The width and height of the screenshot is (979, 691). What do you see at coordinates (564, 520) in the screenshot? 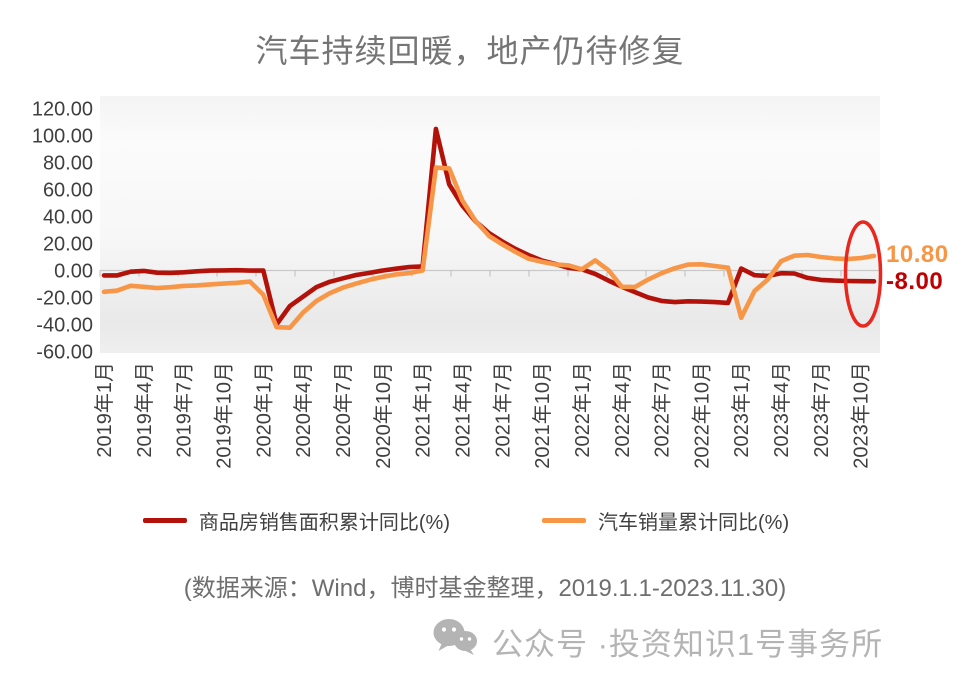
I see `auto-line-swatch` at bounding box center [564, 520].